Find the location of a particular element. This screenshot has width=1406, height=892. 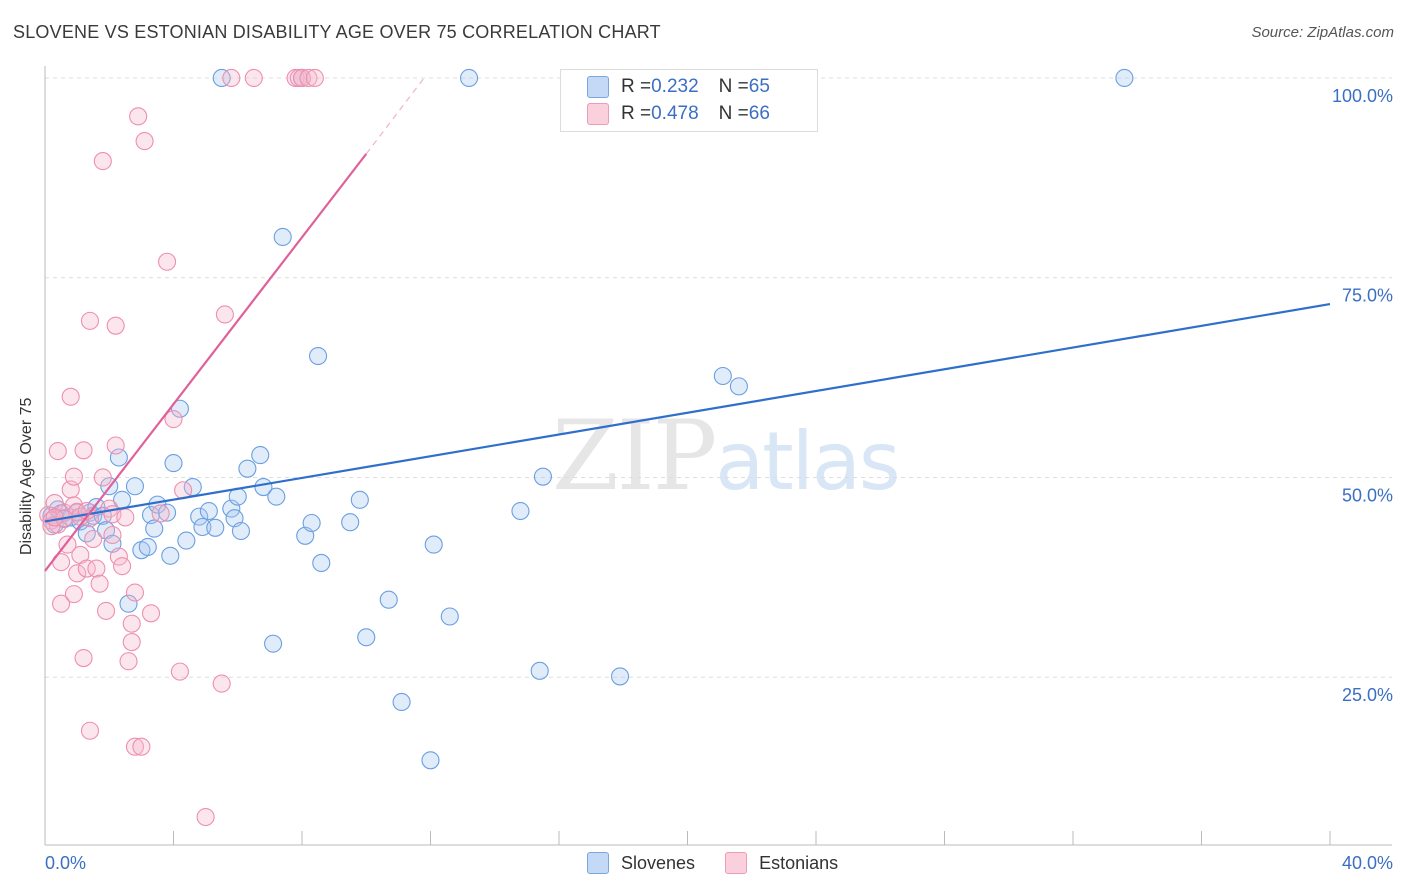

source-label: Source: ZipAtlas.com is located at coordinates (1322, 32).